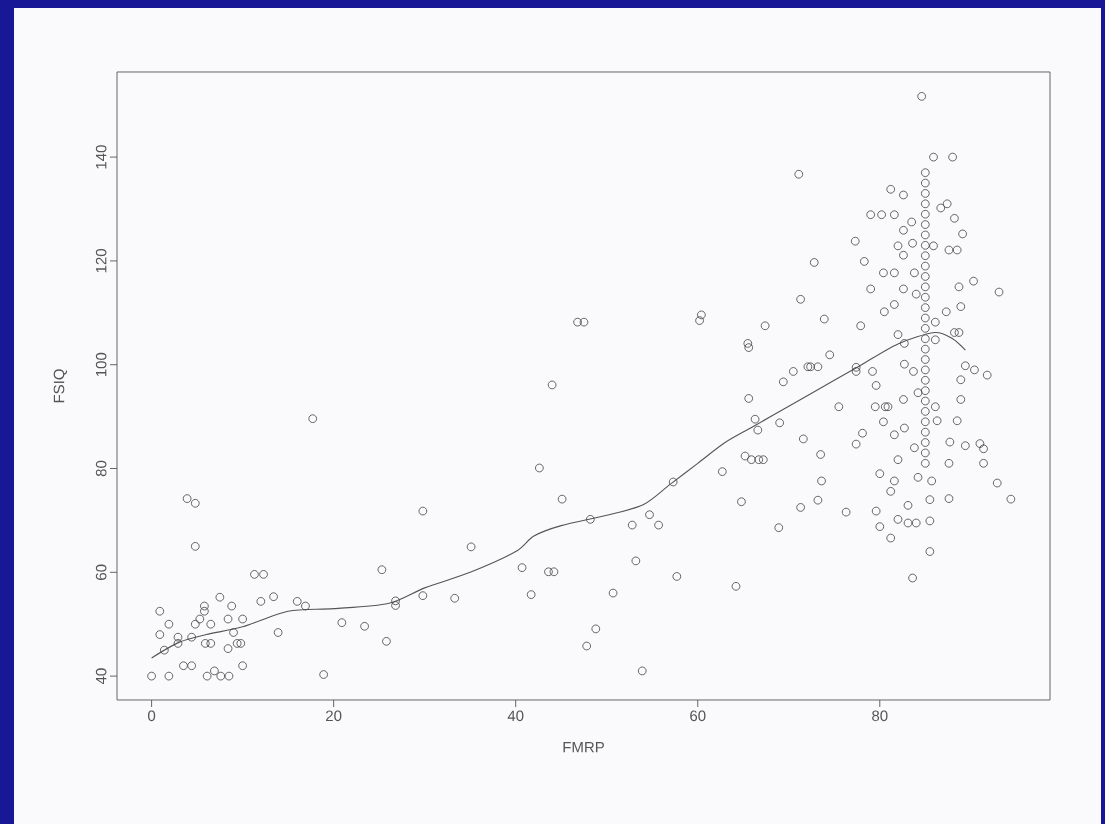 The image size is (1105, 824). Describe the element at coordinates (101, 572) in the screenshot. I see `y-tick-label: 60` at that location.